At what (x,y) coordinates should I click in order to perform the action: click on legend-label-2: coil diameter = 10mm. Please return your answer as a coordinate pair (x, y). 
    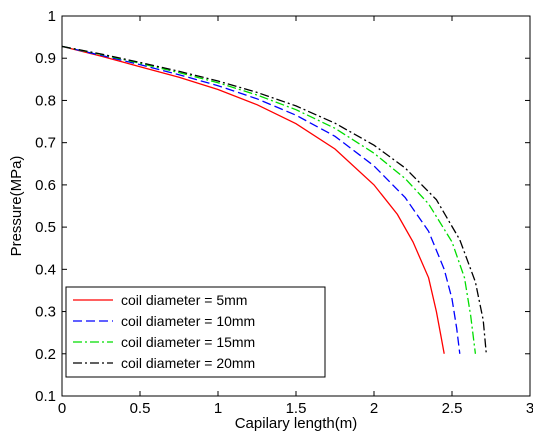
    Looking at the image, I should click on (188, 321).